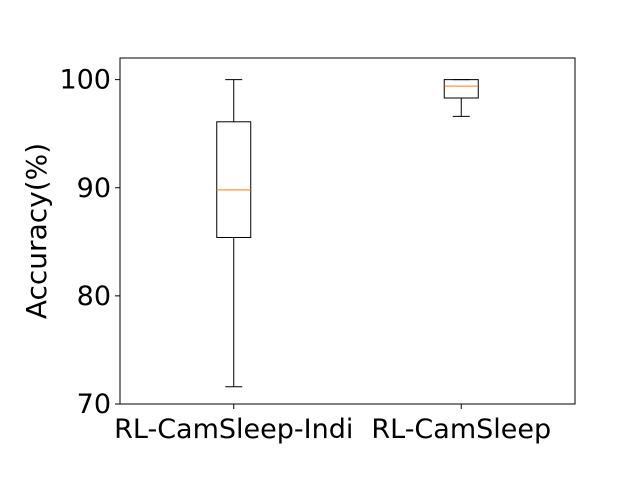 This screenshot has width=640, height=480. What do you see at coordinates (94, 296) in the screenshot?
I see `y-tick-label: 80` at bounding box center [94, 296].